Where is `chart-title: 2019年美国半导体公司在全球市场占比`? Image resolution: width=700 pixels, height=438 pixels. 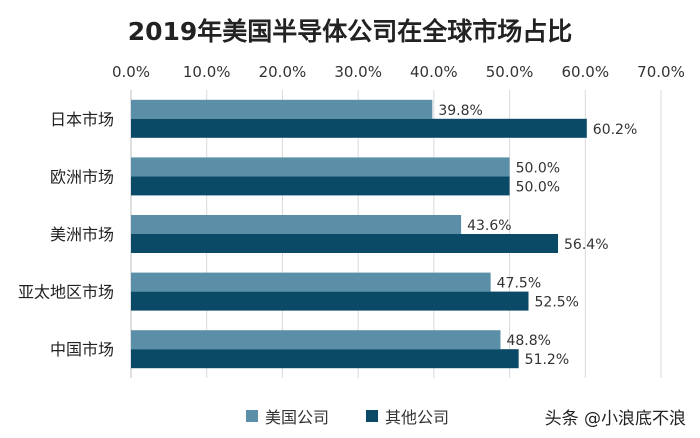
chart-title: 2019年美国半导体公司在全球市场占比 is located at coordinates (350, 31).